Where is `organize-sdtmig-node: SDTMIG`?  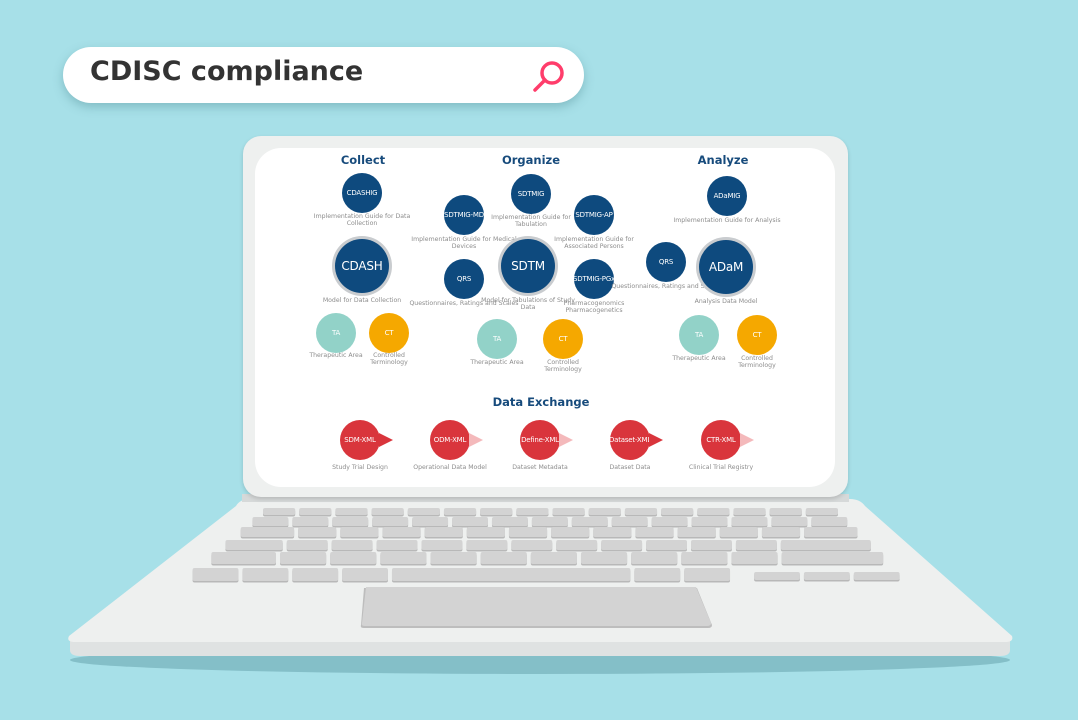 organize-sdtmig-node: SDTMIG is located at coordinates (531, 194).